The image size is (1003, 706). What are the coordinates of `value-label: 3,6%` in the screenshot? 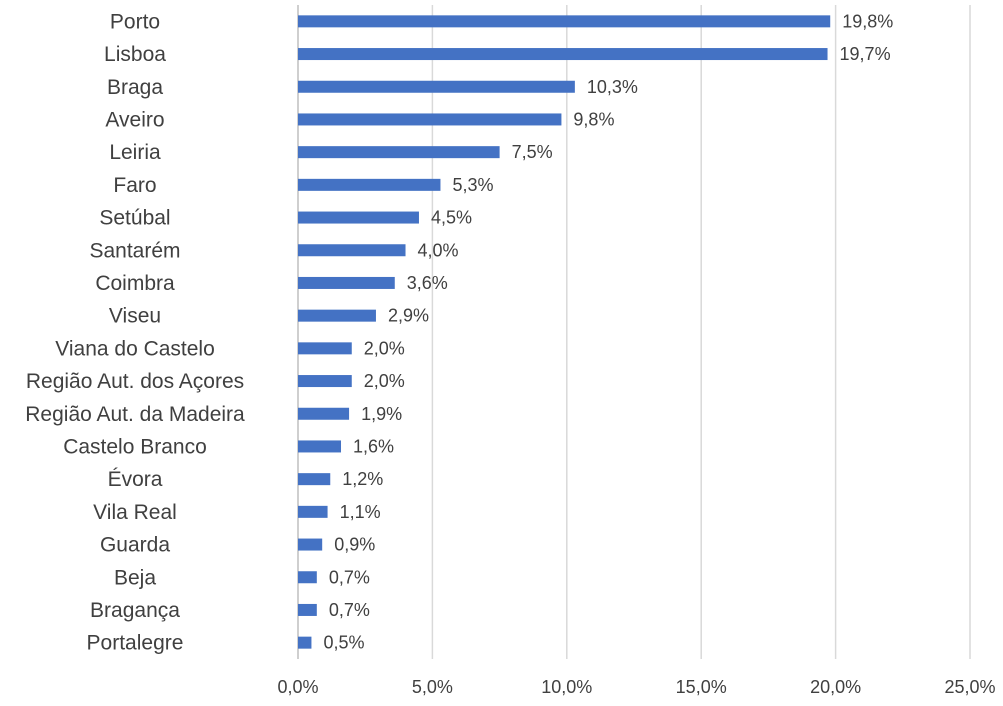 It's located at (427, 283).